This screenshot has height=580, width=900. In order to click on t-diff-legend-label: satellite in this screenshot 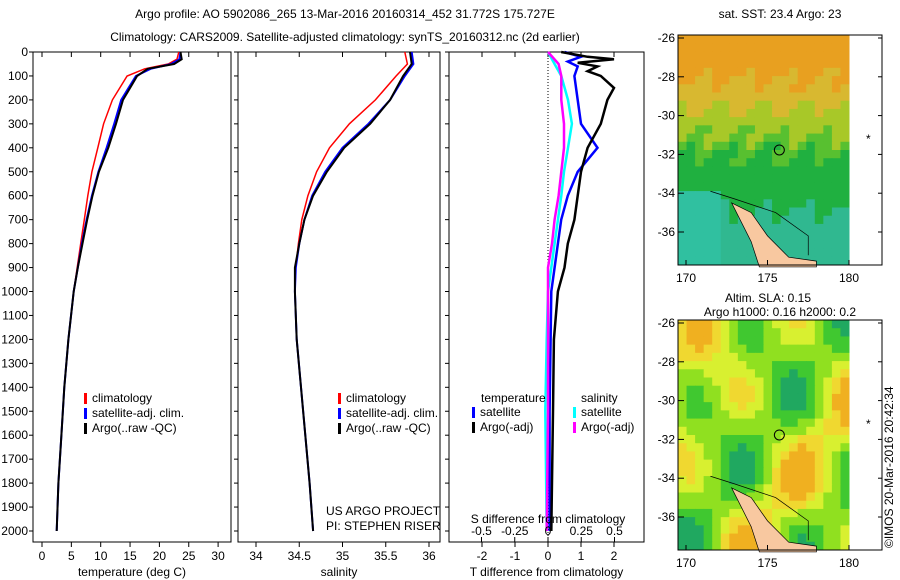, I will do `click(500, 412)`.